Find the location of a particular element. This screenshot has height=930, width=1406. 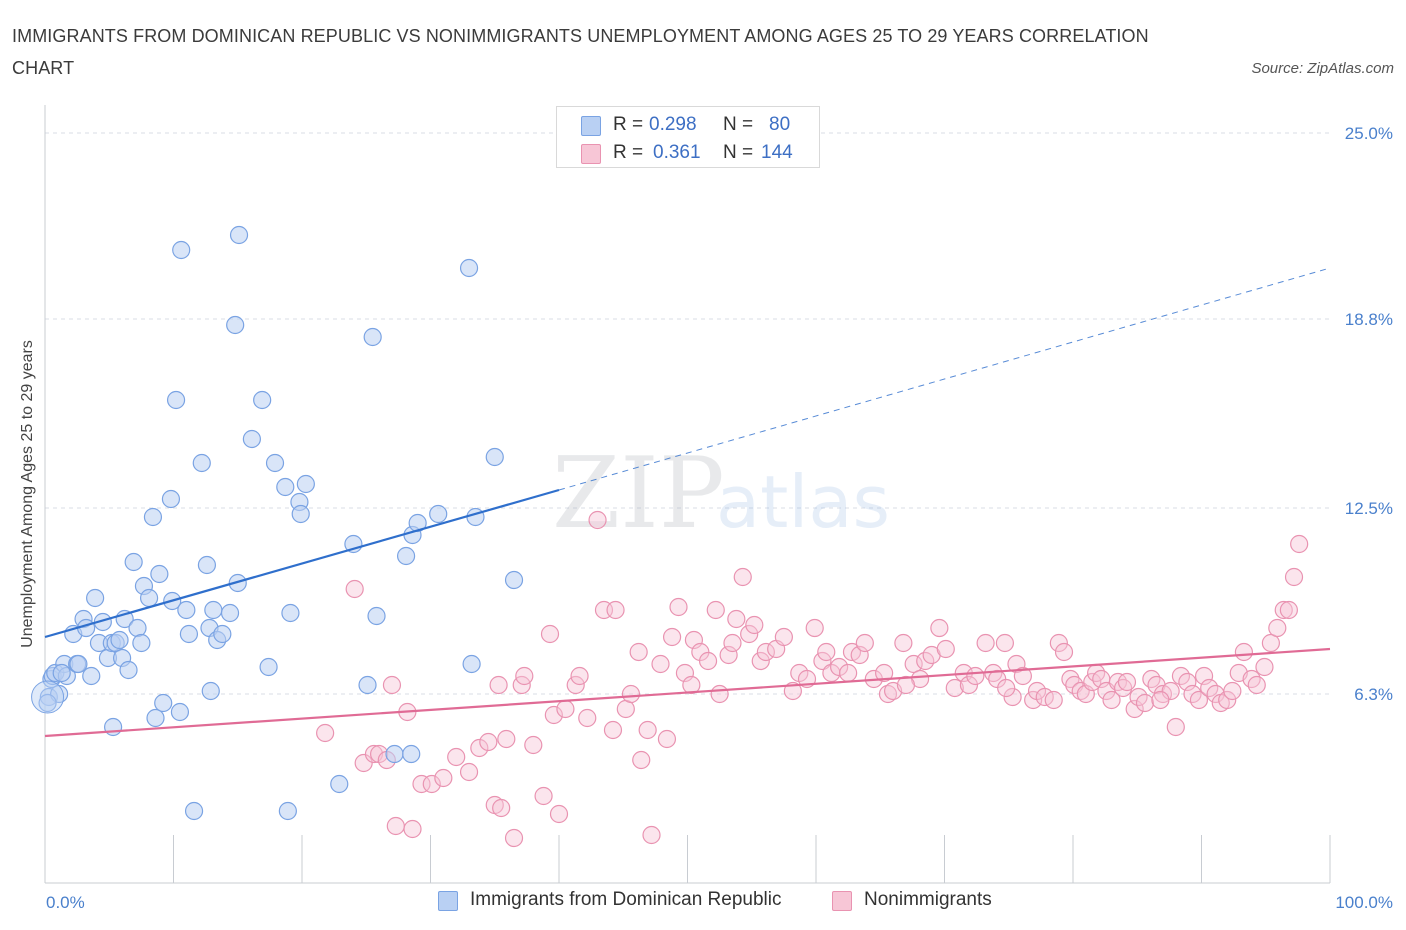

nonimmigrants-trend-line is located at coordinates (687, 692).